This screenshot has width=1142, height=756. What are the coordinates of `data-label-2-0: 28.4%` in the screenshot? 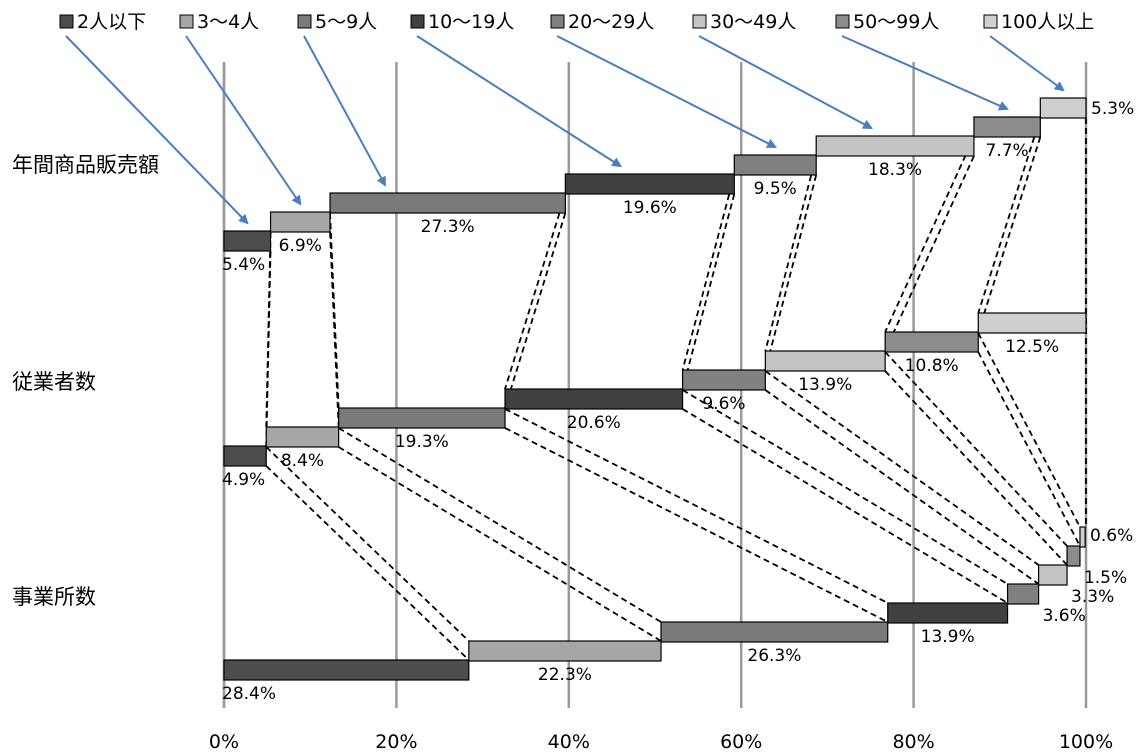 It's located at (249, 694).